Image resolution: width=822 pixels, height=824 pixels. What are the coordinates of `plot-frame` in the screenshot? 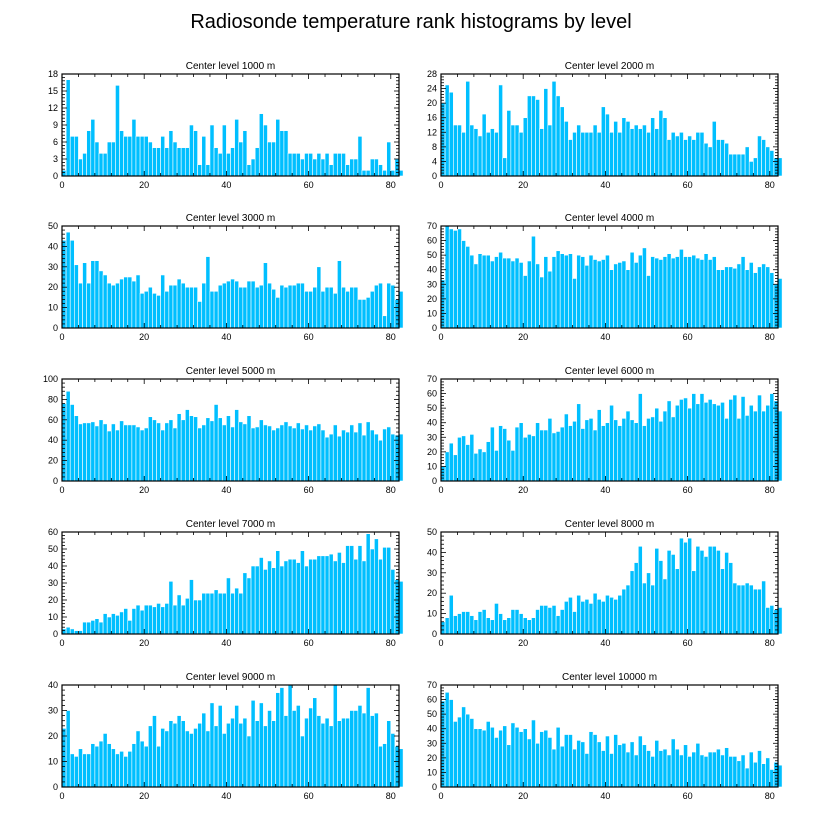 It's located at (230, 430).